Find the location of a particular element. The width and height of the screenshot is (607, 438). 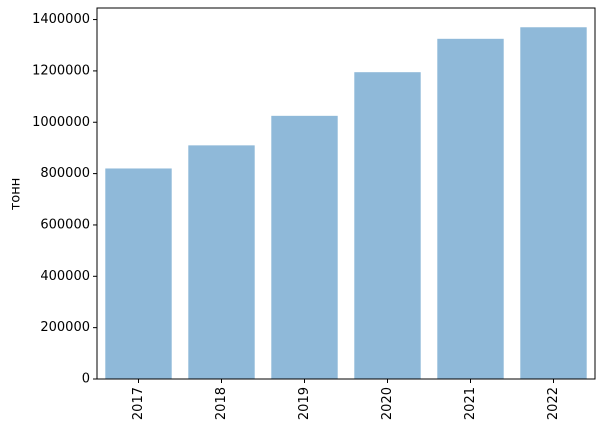

y-axis-label: тонн is located at coordinates (16, 194).